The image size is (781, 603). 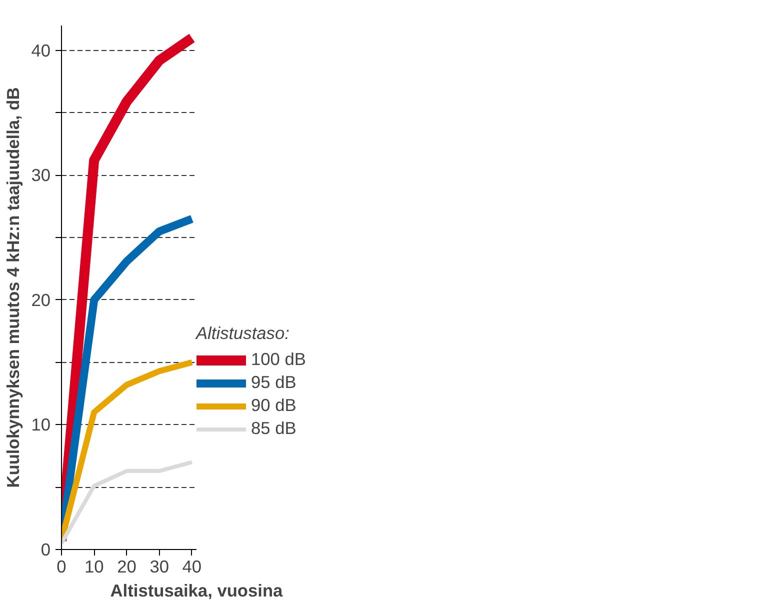 I want to click on x-tick-label: 20, so click(x=126, y=566).